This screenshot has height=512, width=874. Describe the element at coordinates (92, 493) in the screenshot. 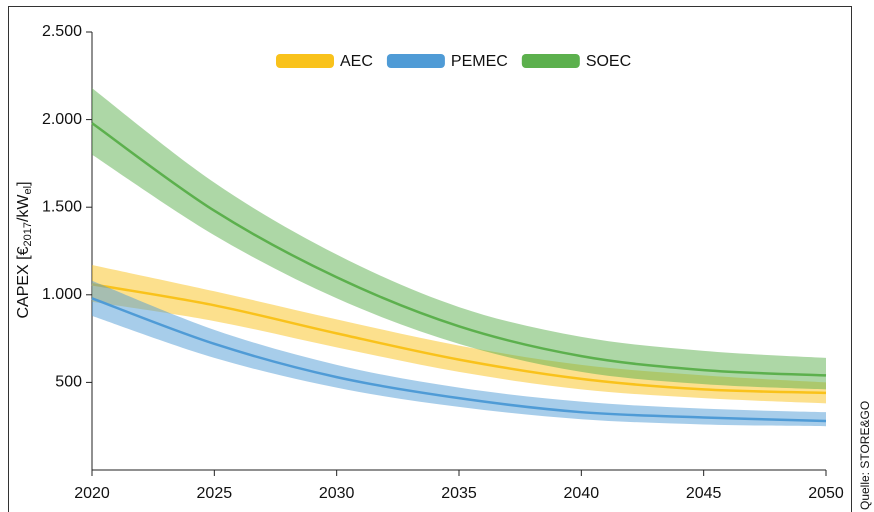

I see `x-tick-label: 2020` at that location.